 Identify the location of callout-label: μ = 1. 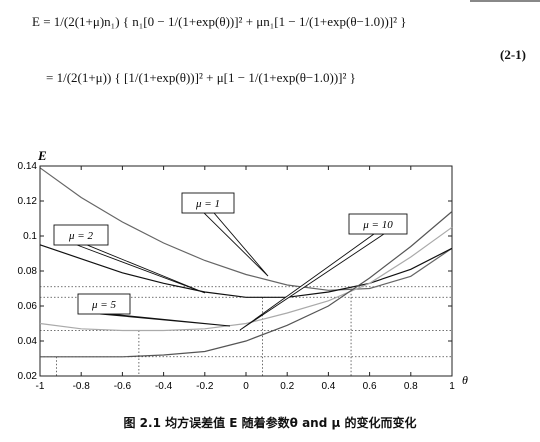
(207, 204).